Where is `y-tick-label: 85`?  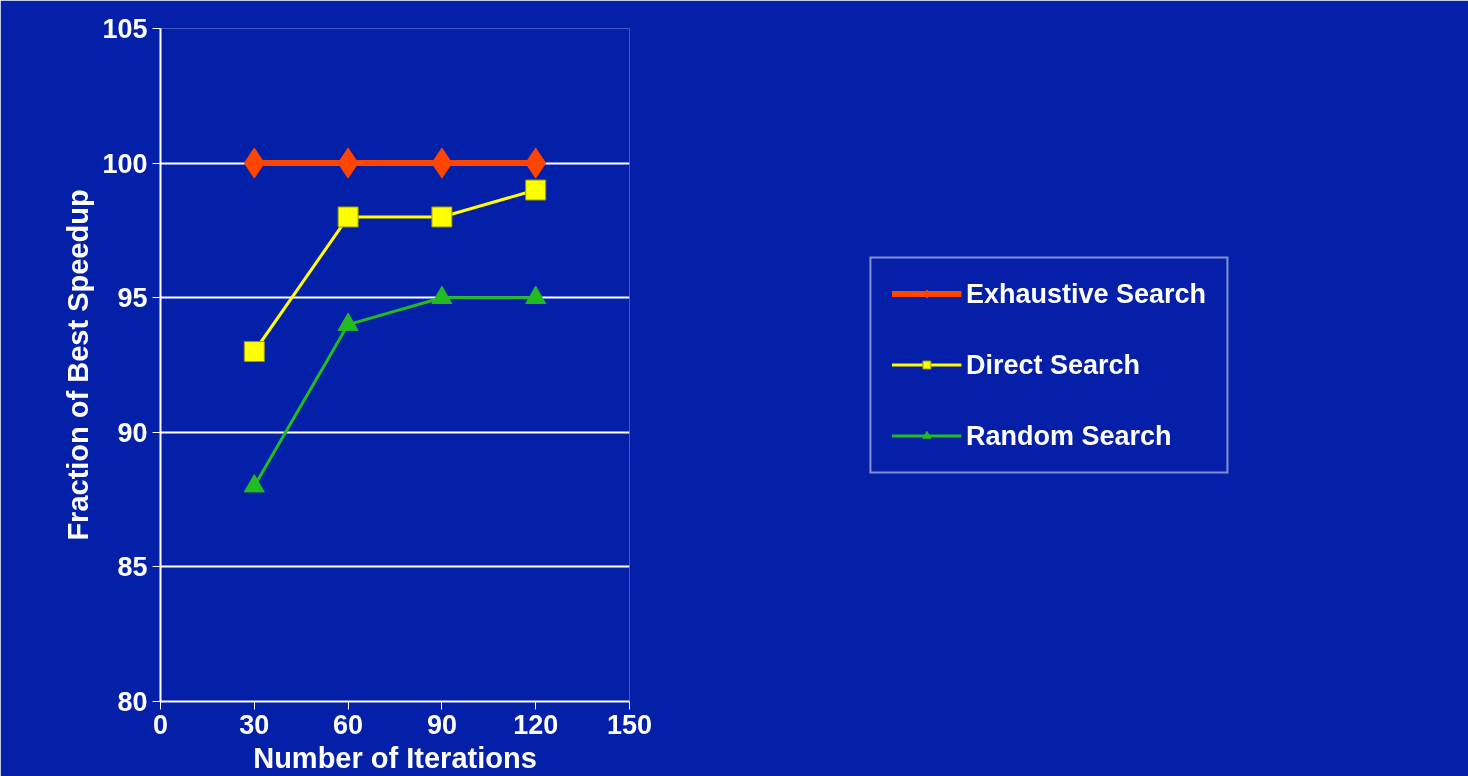
y-tick-label: 85 is located at coordinates (132, 567).